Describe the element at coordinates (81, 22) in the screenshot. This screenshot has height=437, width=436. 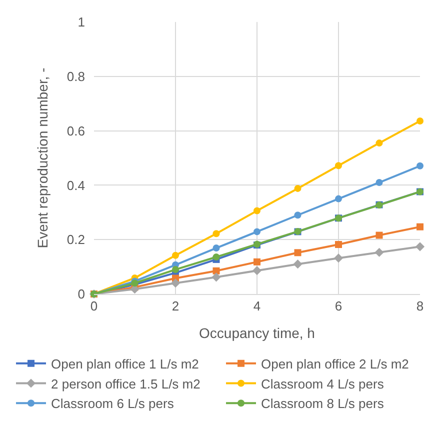
I see `y-tick-label: 1` at that location.